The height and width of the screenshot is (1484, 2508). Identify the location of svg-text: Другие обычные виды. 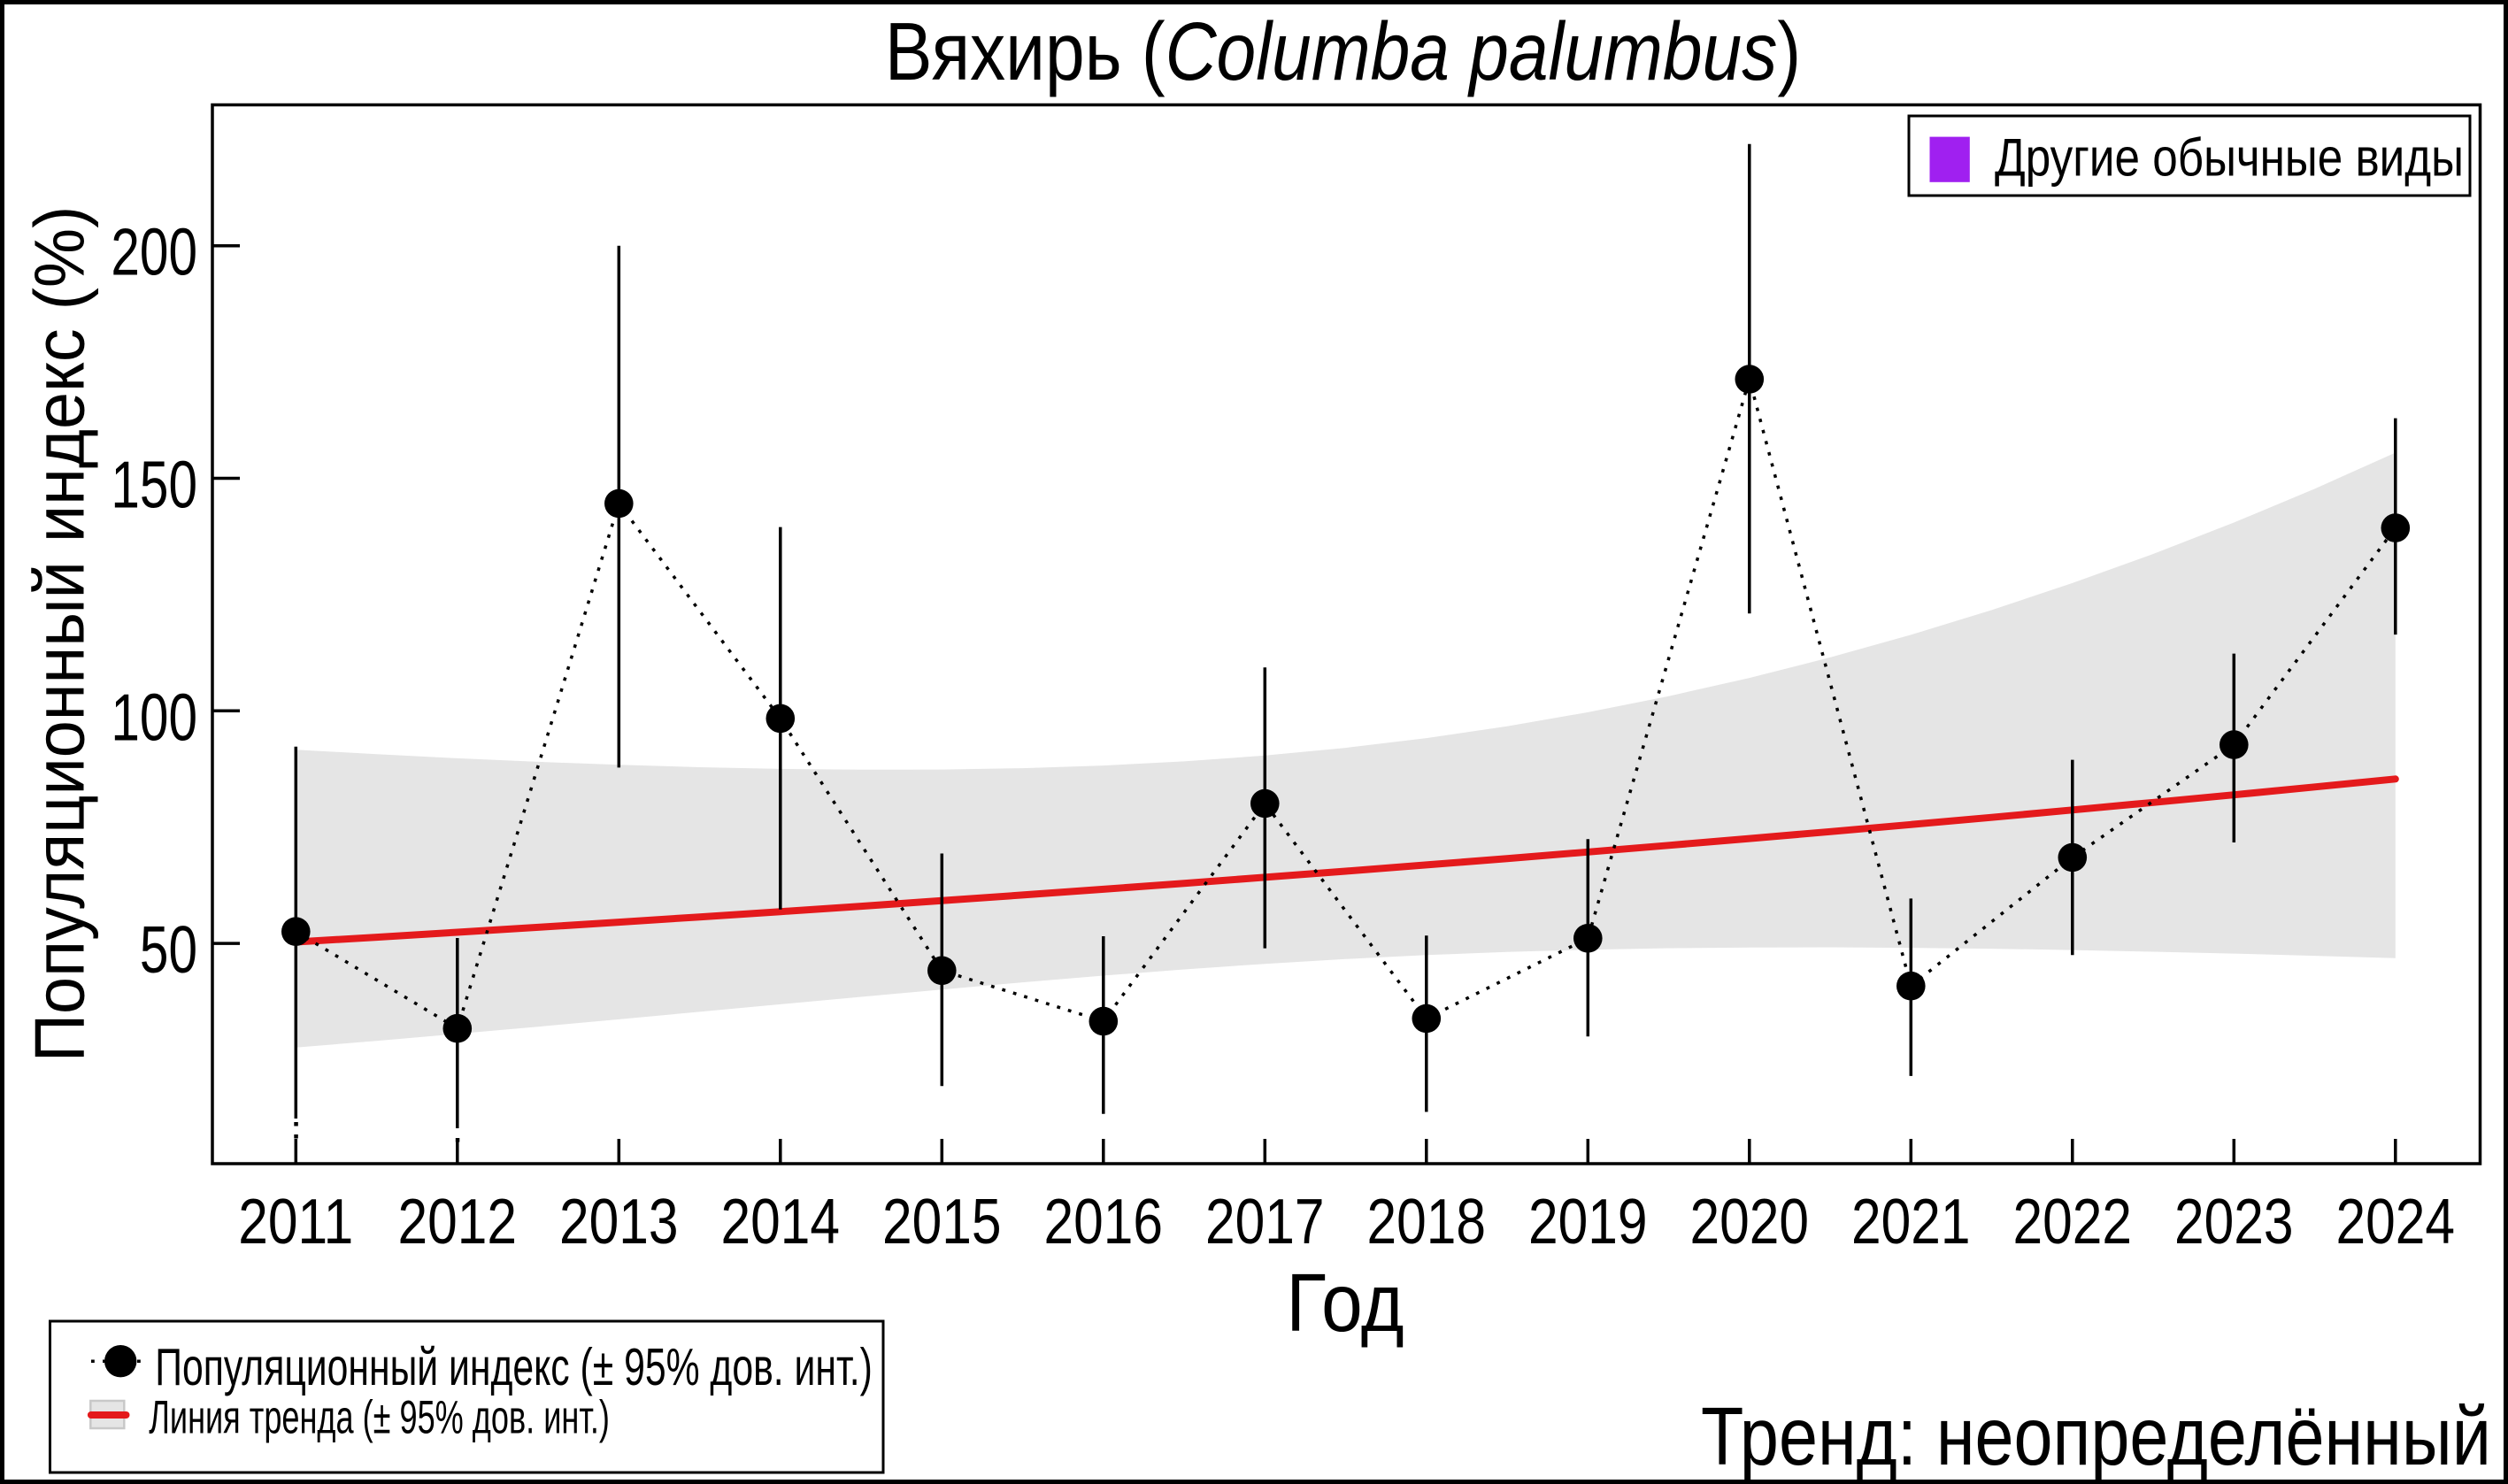
(2229, 157).